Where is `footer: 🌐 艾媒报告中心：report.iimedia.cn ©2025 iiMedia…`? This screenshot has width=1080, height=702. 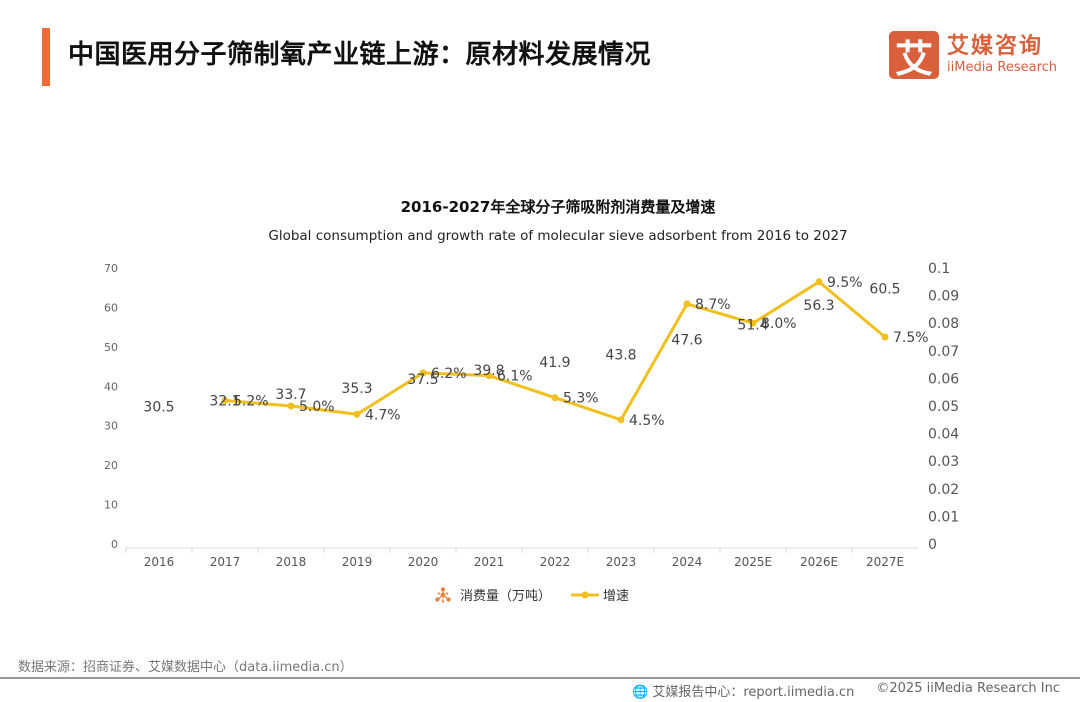 footer: 🌐 艾媒报告中心：report.iimedia.cn ©2025 iiMedia… is located at coordinates (846, 690).